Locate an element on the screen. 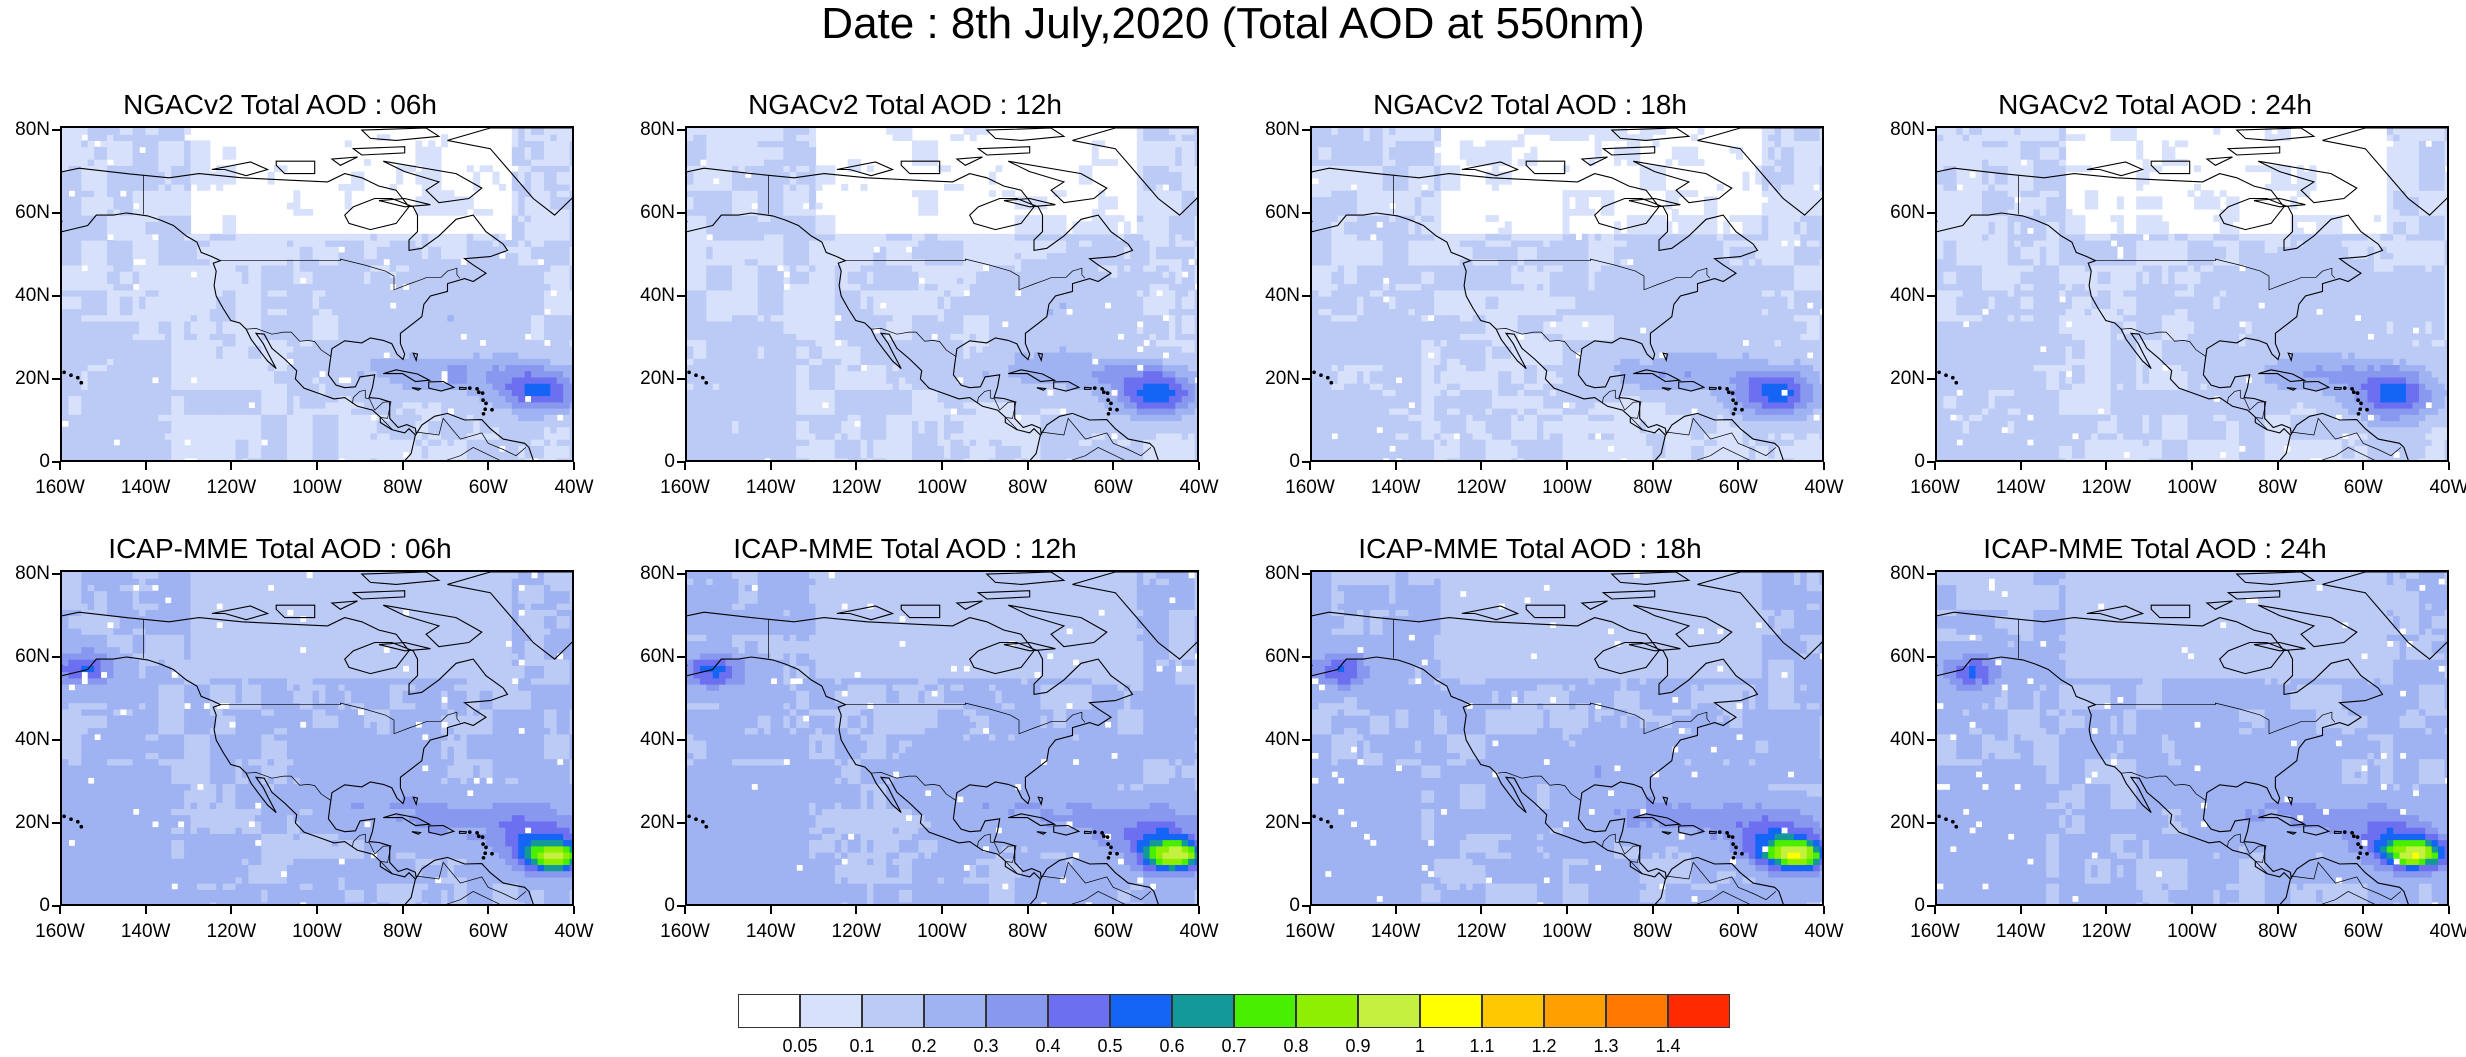  lon-tick-label: 160W is located at coordinates (1310, 932).